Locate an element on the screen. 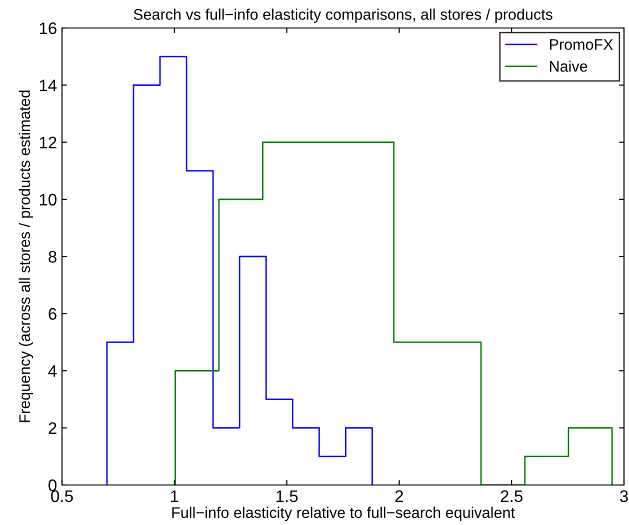  y-tick-label: 6 is located at coordinates (52, 314).